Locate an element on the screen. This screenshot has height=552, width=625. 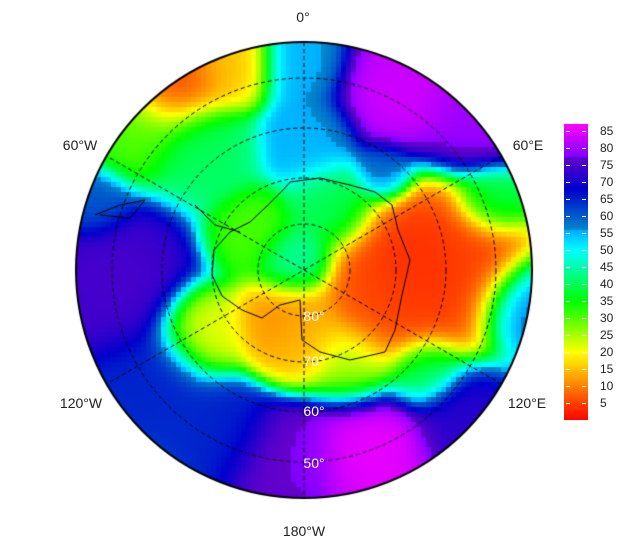
colorbar-tick-60: 60 is located at coordinates (607, 215).